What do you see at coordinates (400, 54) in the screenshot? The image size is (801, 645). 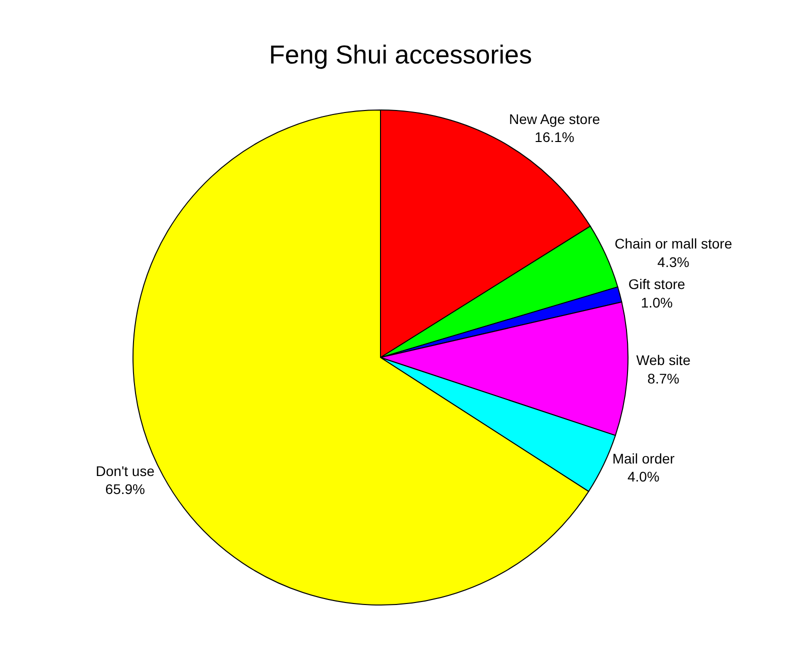 I see `chart-title: Feng Shui accessories` at bounding box center [400, 54].